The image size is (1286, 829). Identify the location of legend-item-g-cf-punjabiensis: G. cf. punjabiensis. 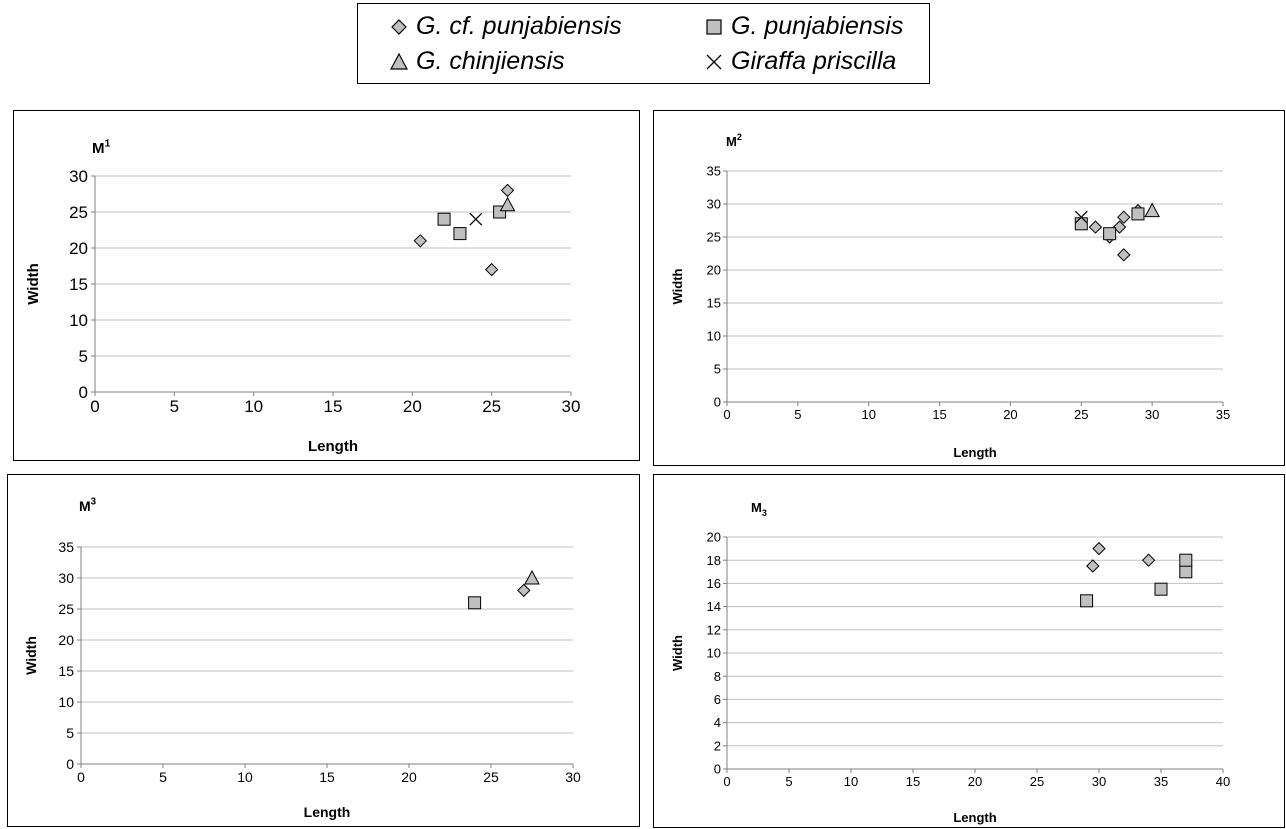
(505, 26).